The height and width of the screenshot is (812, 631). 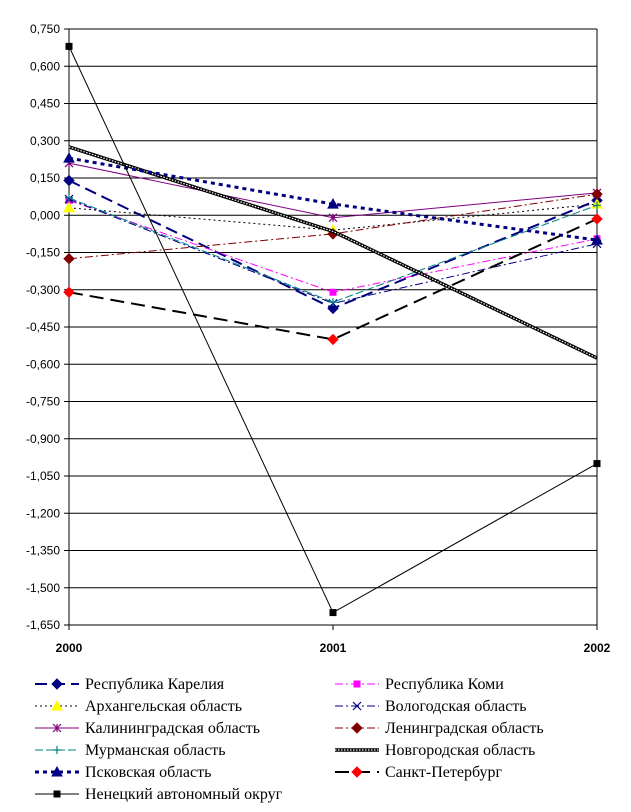 What do you see at coordinates (43, 513) in the screenshot?
I see `y-tick-label: -1,200` at bounding box center [43, 513].